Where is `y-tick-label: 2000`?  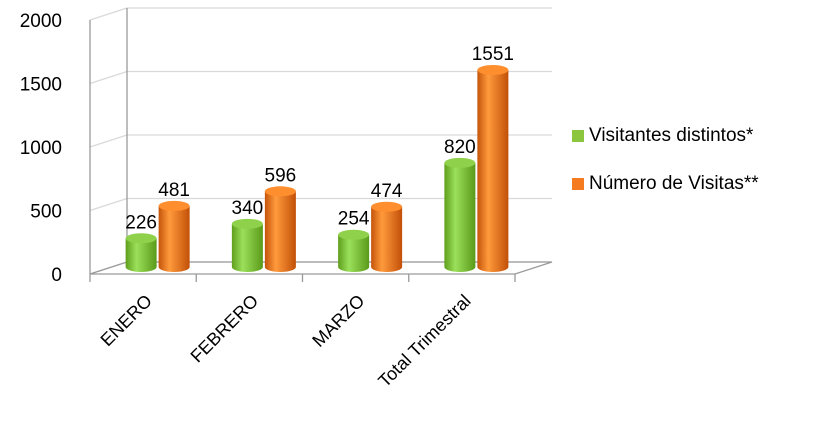
y-tick-label: 2000 is located at coordinates (41, 21).